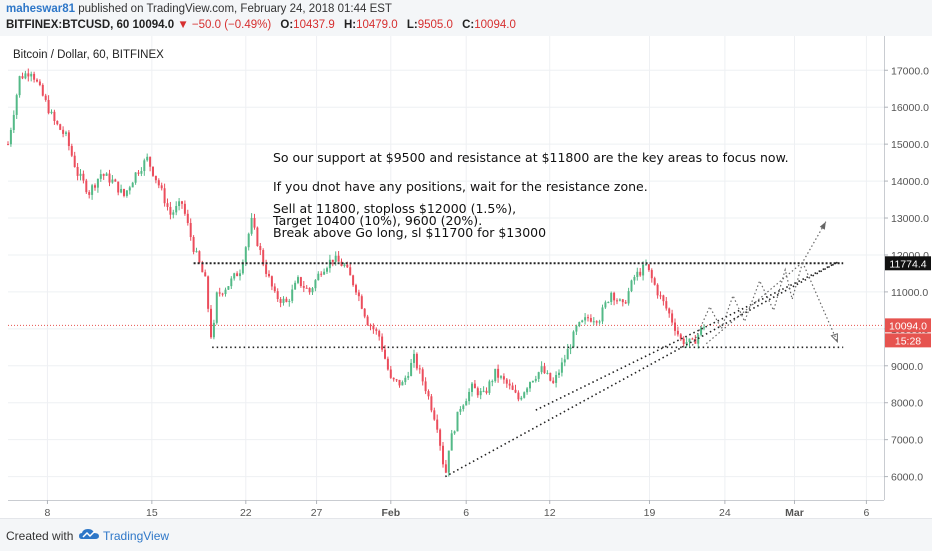  I want to click on price-tags: 11774.4 10094.0 15:28, so click(908, 302).